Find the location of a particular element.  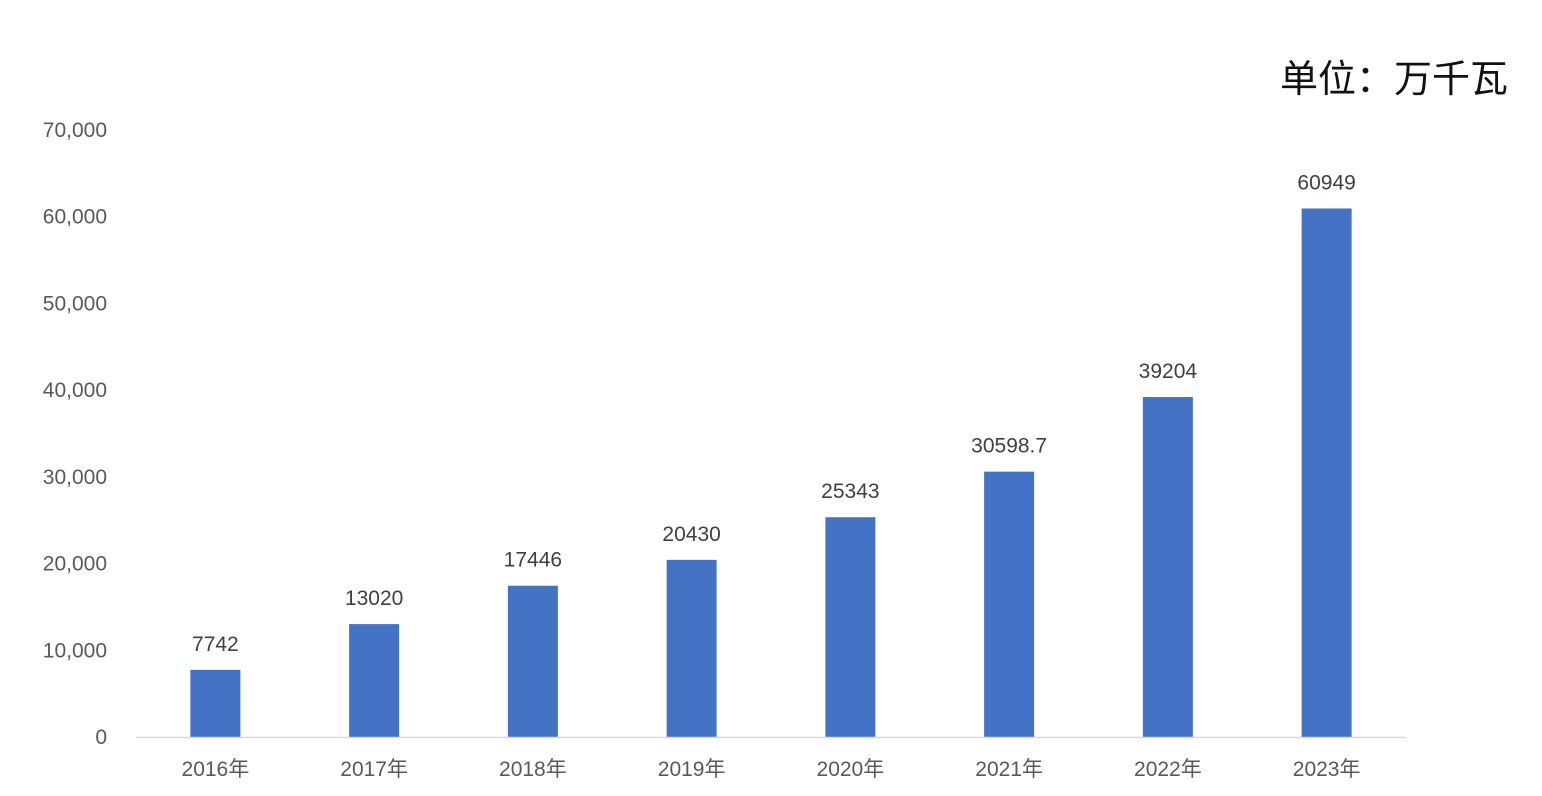

x-axis-tick-labels: 2016年 2017年 2018年 2019年 2020年 2021年 2022年 2023年 is located at coordinates (771, 769).